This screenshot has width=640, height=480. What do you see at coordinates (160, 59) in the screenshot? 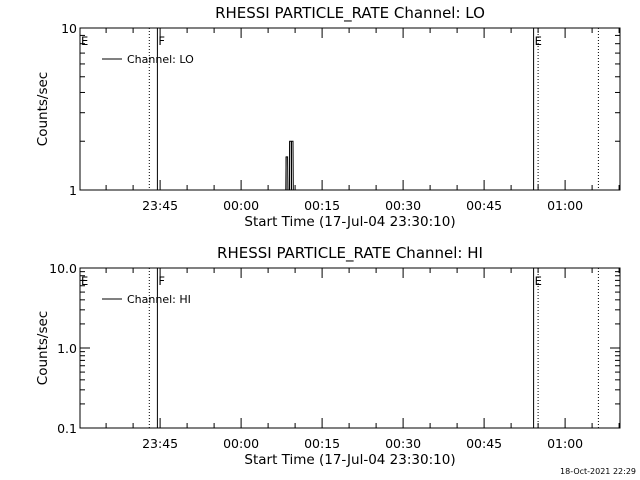
I see `legend-label: Channel: LO` at bounding box center [160, 59].